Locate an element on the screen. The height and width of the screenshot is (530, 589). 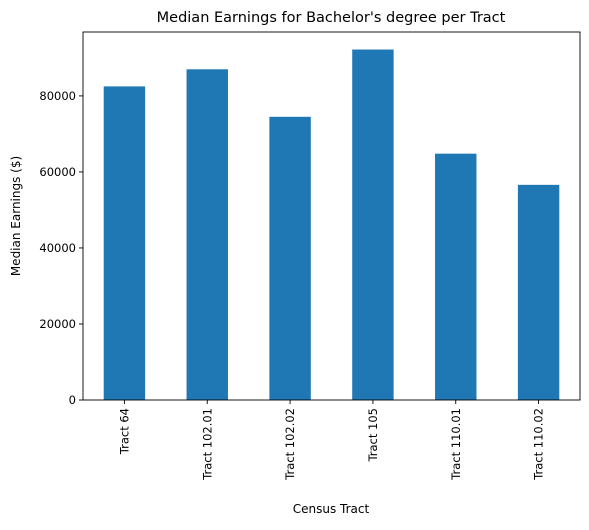
x-tick-label: Tract 64 is located at coordinates (124, 431).